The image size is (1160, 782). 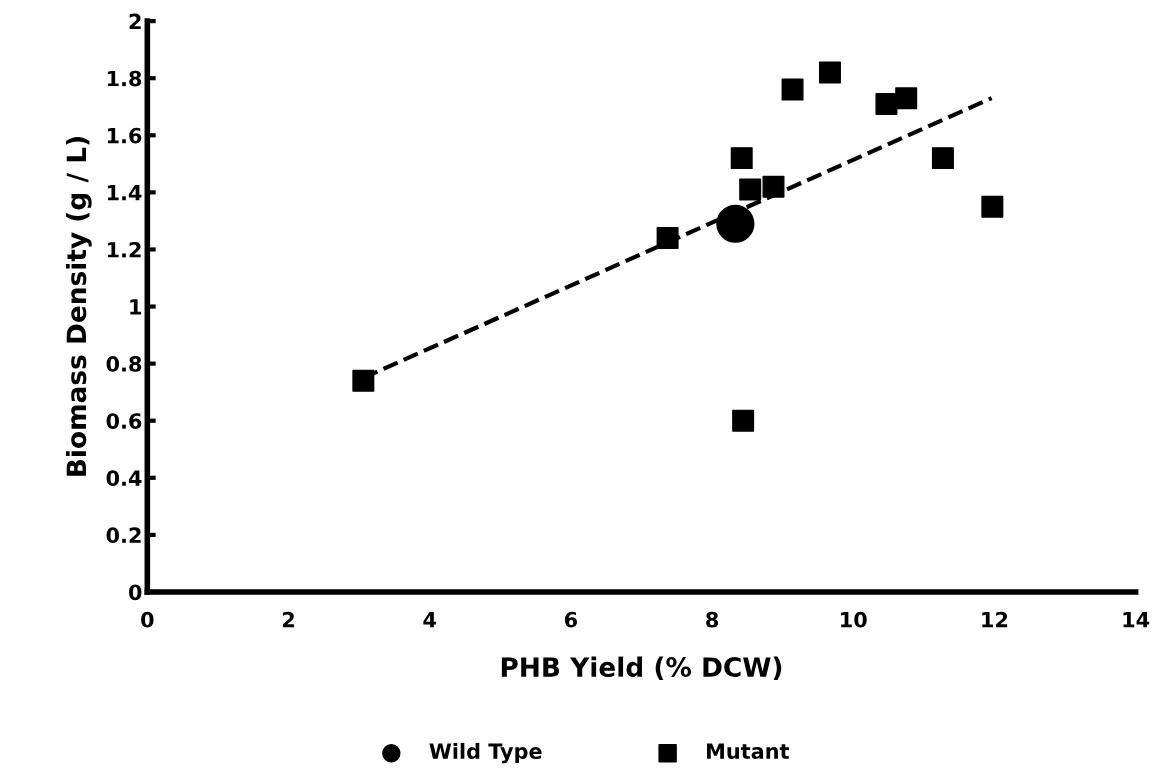 I want to click on x-tick-label: 8, so click(x=712, y=619).